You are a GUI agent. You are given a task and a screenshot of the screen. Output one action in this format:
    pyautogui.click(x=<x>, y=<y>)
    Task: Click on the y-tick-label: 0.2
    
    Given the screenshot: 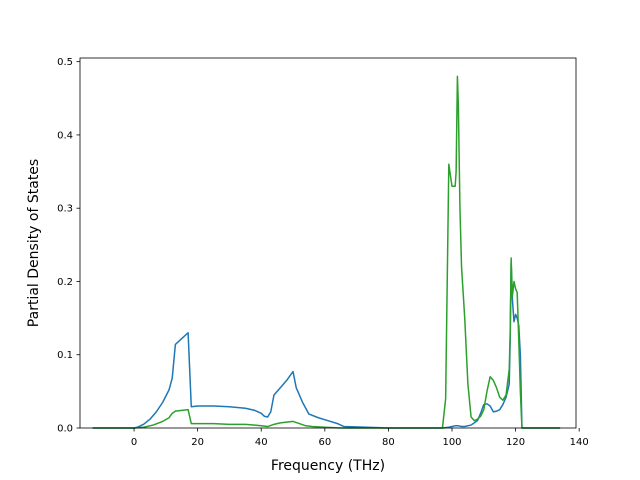 What is the action you would take?
    pyautogui.click(x=65, y=282)
    